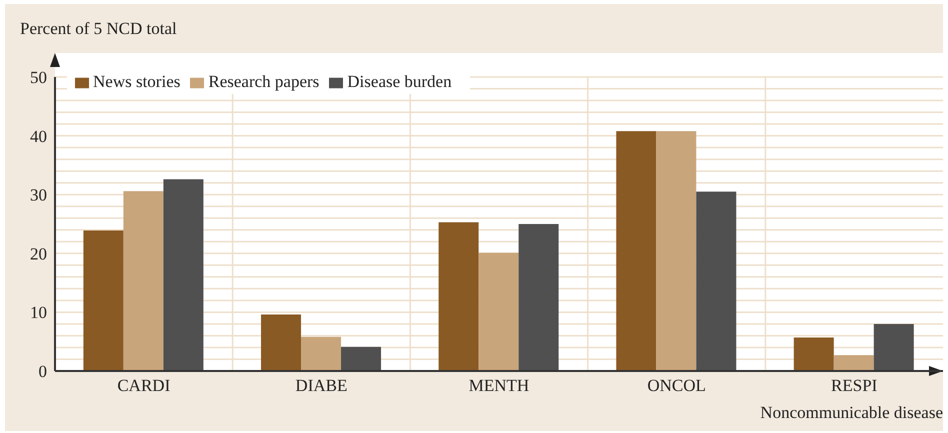  What do you see at coordinates (399, 81) in the screenshot?
I see `legend-label: Disease burden` at bounding box center [399, 81].